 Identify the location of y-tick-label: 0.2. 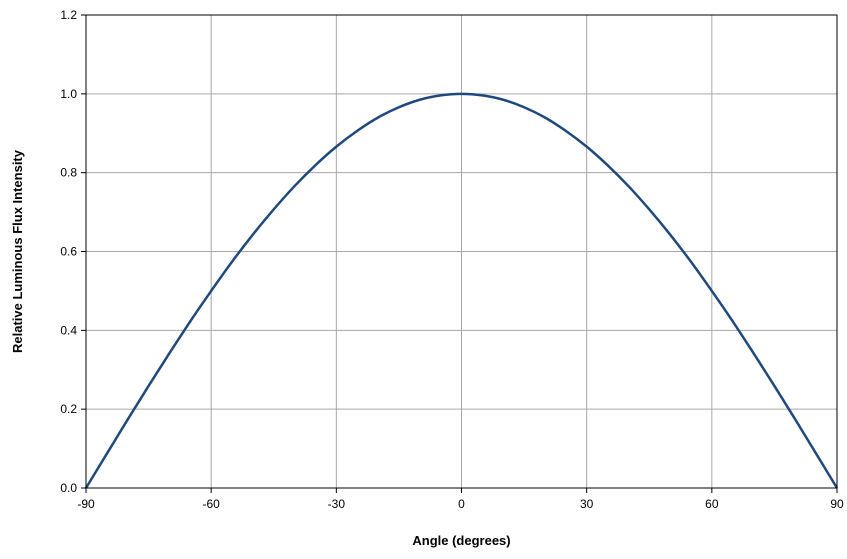
(68, 409).